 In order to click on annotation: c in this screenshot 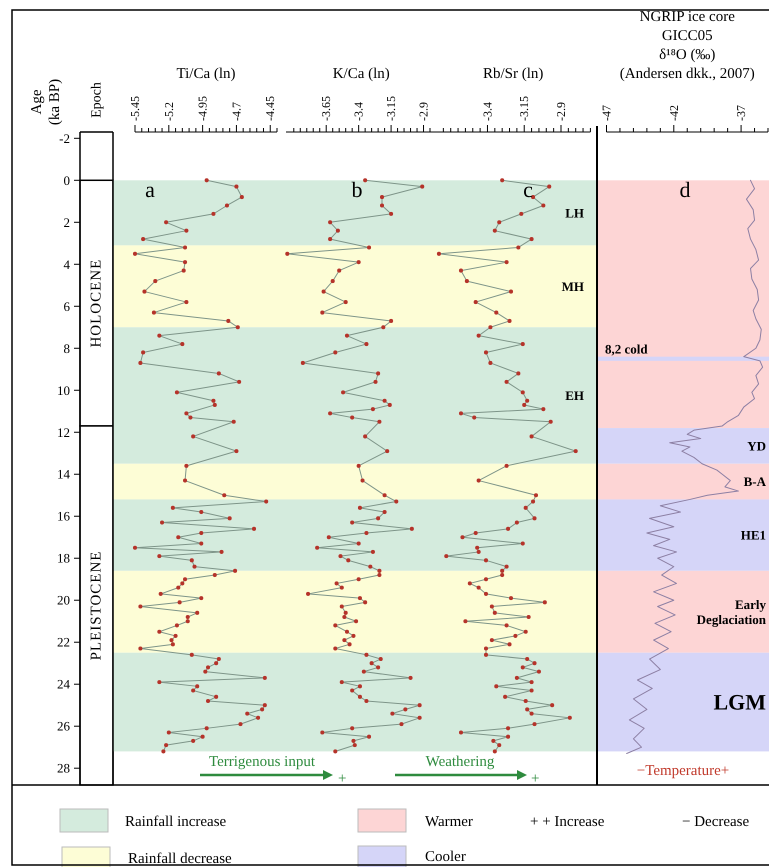, I will do `click(528, 189)`.